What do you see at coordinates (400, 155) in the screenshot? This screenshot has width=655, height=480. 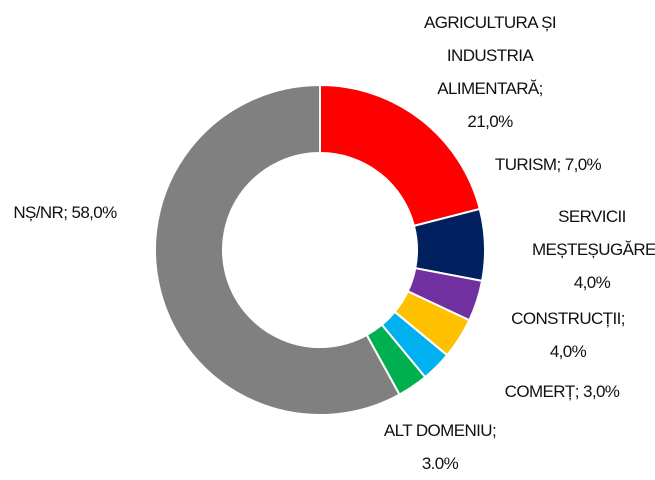 I see `donut-segment` at bounding box center [400, 155].